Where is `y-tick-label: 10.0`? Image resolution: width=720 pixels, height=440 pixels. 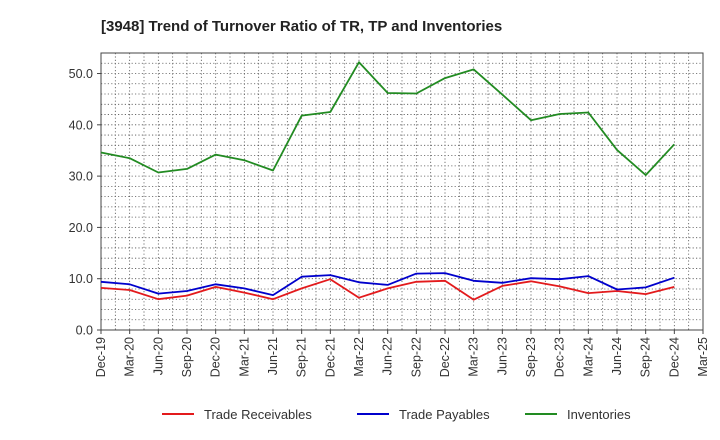 y-tick-label: 10.0 is located at coordinates (81, 279).